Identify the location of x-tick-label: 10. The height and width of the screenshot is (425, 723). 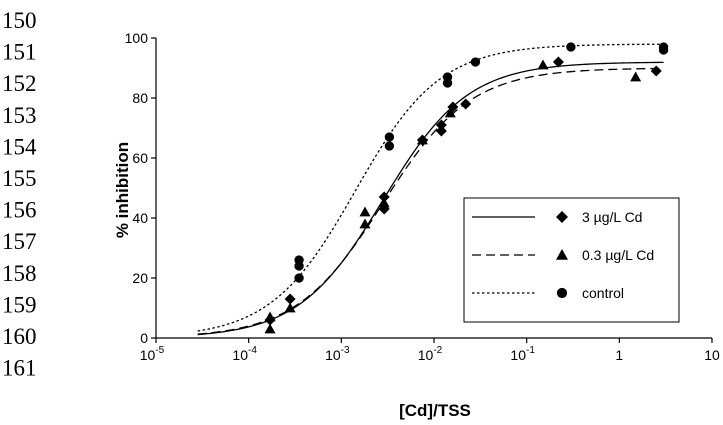
(712, 355).